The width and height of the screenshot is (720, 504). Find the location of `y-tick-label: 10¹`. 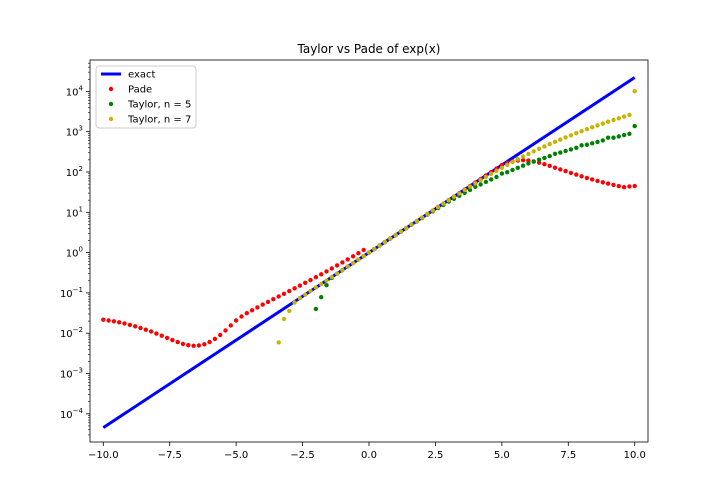

y-tick-label: 10¹ is located at coordinates (74, 212).